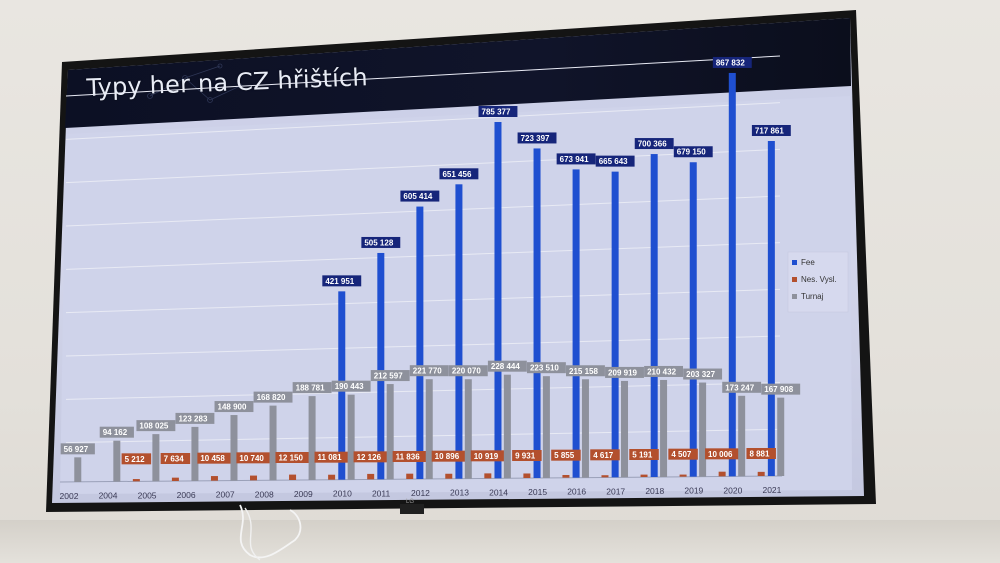  I want to click on wall, so click(500, 541).